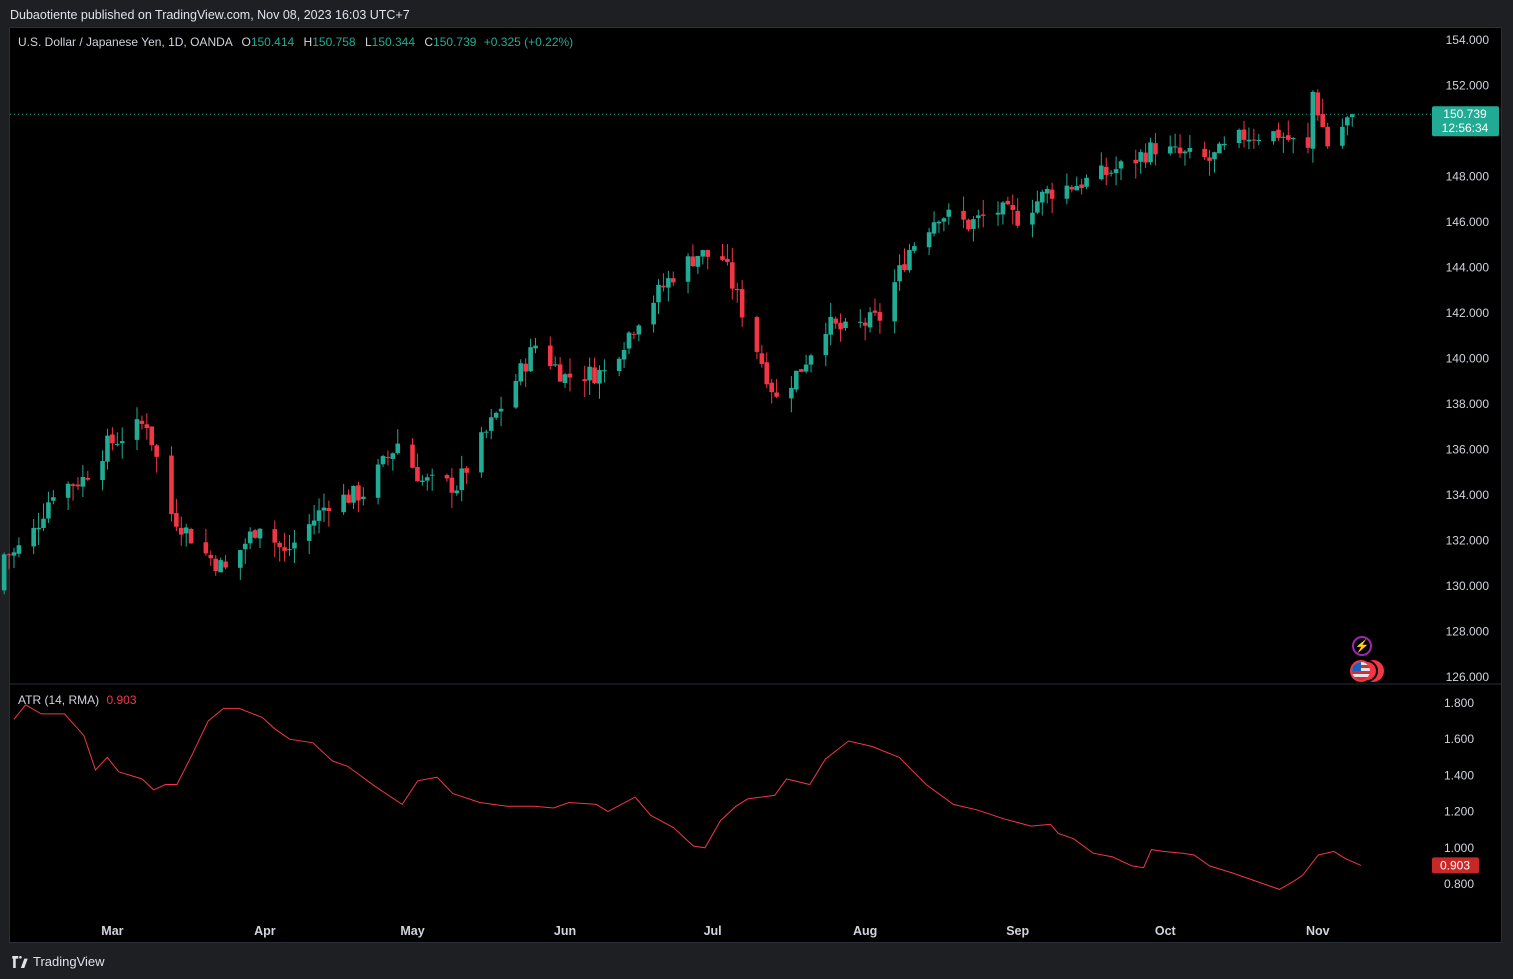  Describe the element at coordinates (1468, 268) in the screenshot. I see `price-axis-tick-label: 144.000` at that location.